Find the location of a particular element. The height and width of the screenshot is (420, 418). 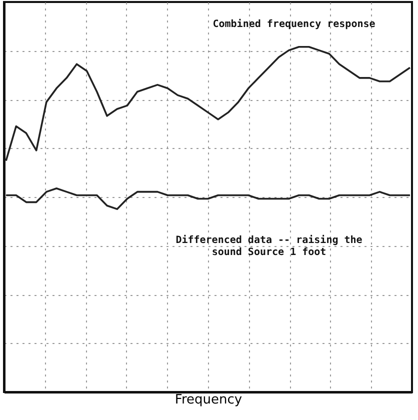

text: Combined frequency response is located at coordinates (294, 24).